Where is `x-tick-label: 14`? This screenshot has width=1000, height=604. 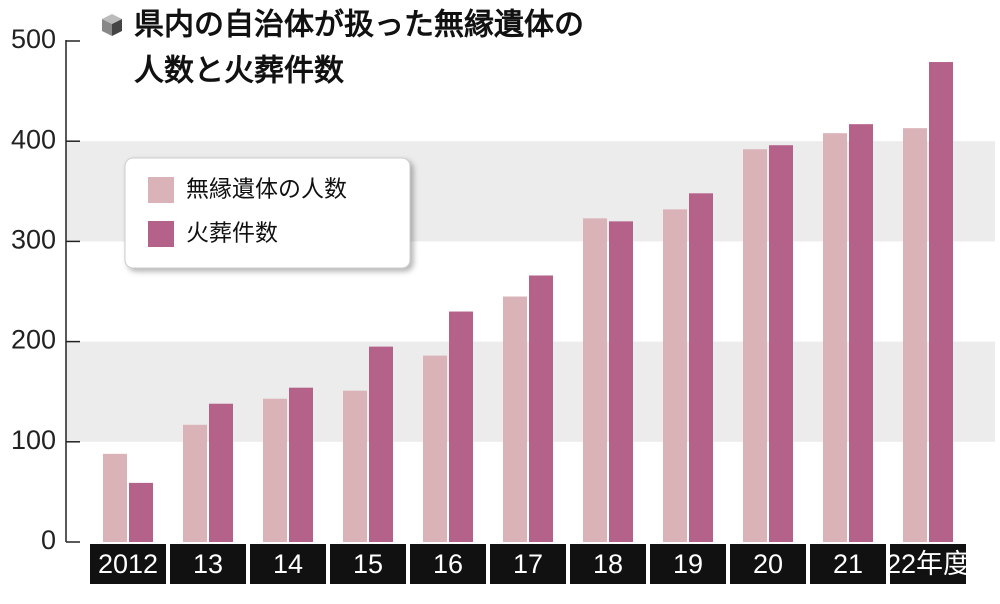
x-tick-label: 14 is located at coordinates (288, 564).